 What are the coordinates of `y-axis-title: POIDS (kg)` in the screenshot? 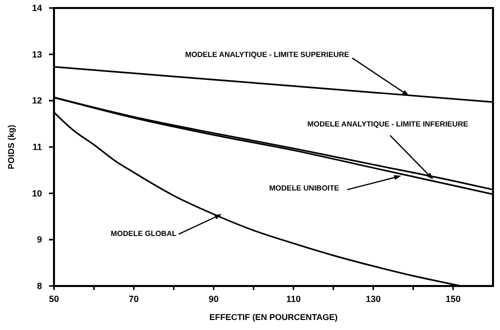 It's located at (11, 147).